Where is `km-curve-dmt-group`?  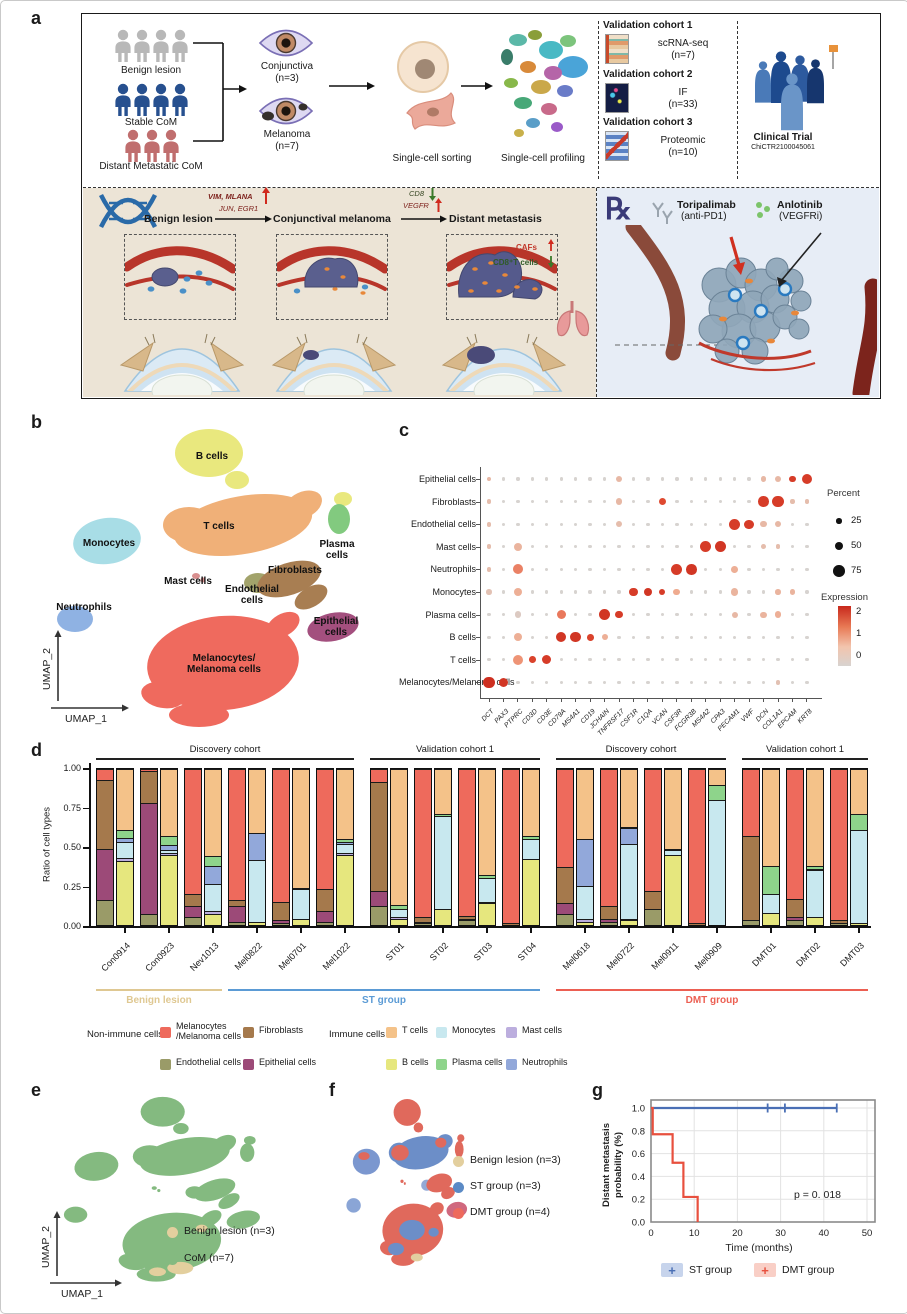
km-curve-dmt-group is located at coordinates (675, 1164).